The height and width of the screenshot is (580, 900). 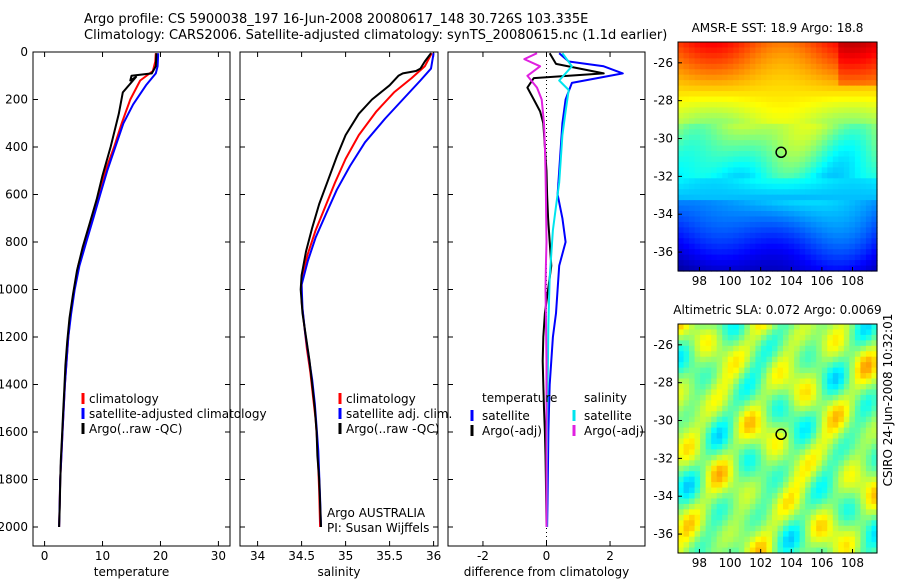 What do you see at coordinates (663, 252) in the screenshot?
I see `y-tick-label: -36` at bounding box center [663, 252].